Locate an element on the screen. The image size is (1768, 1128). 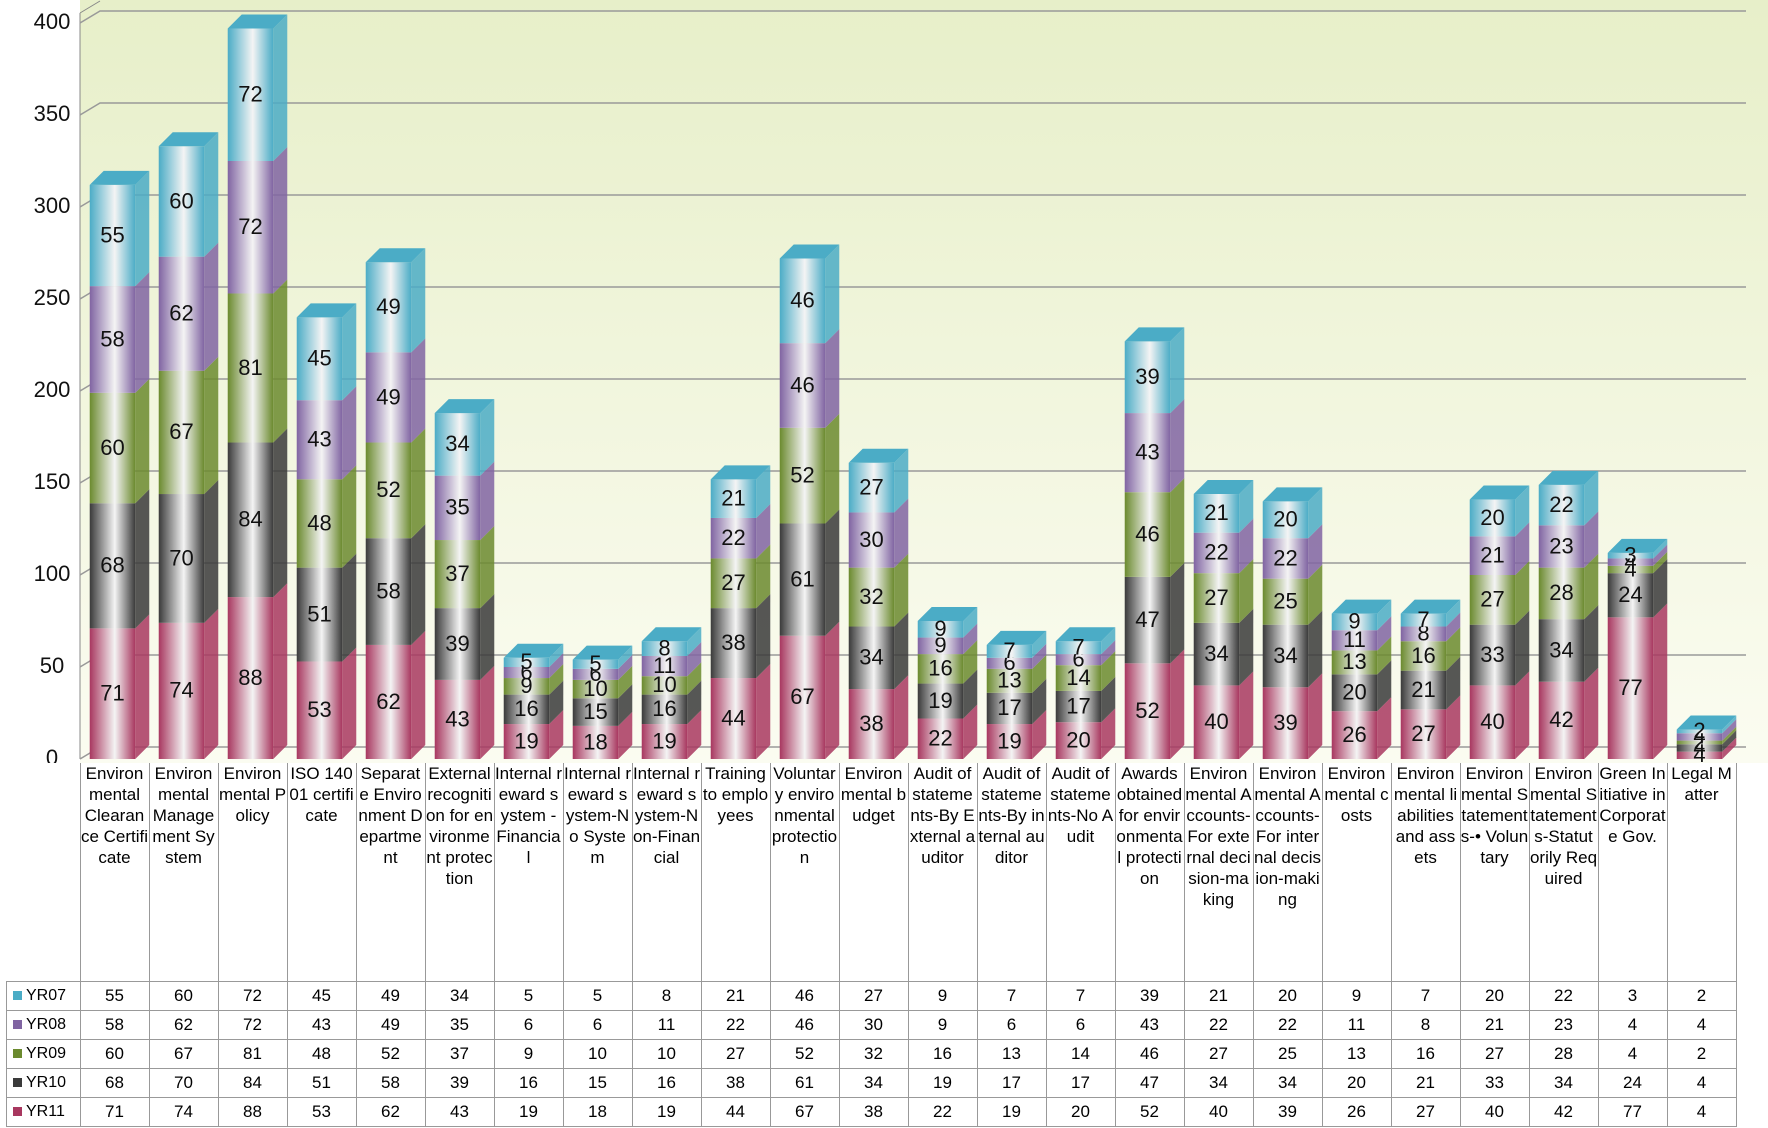
table-value: 21 is located at coordinates (1218, 996).